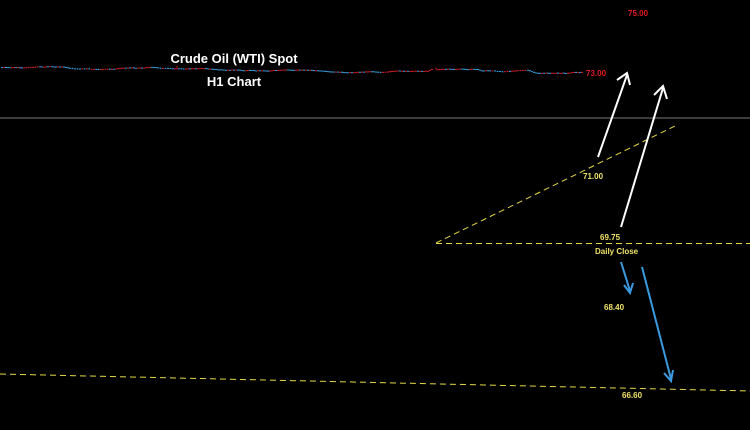  I want to click on rising-trendline, so click(555, 184).